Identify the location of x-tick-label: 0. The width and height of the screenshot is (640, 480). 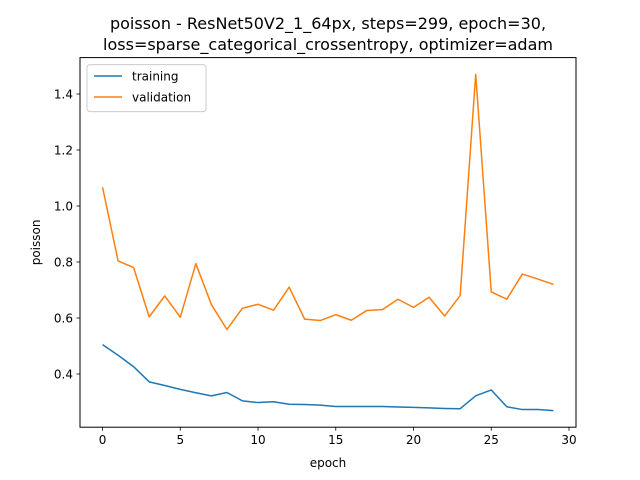
(103, 440).